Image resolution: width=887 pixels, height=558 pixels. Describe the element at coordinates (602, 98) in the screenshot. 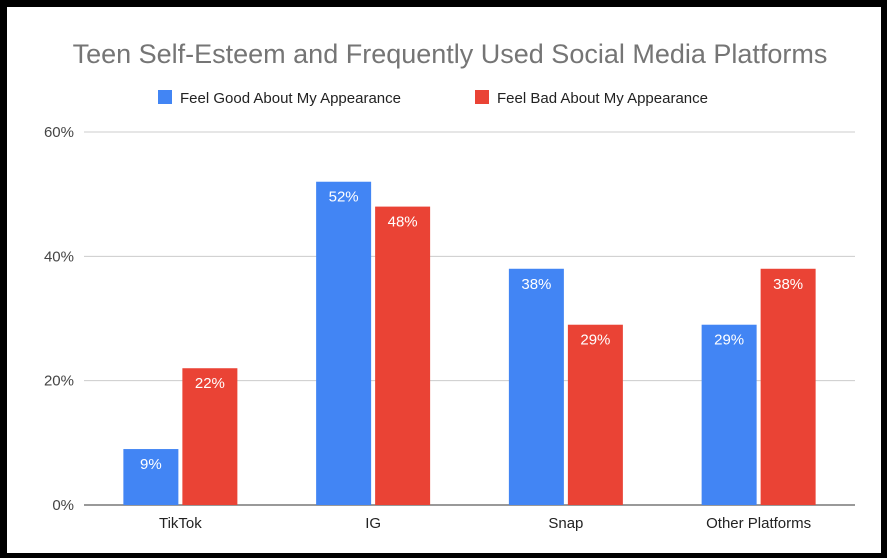

I see `legend-label-feel-bad: Feel Bad About My Appearance` at that location.